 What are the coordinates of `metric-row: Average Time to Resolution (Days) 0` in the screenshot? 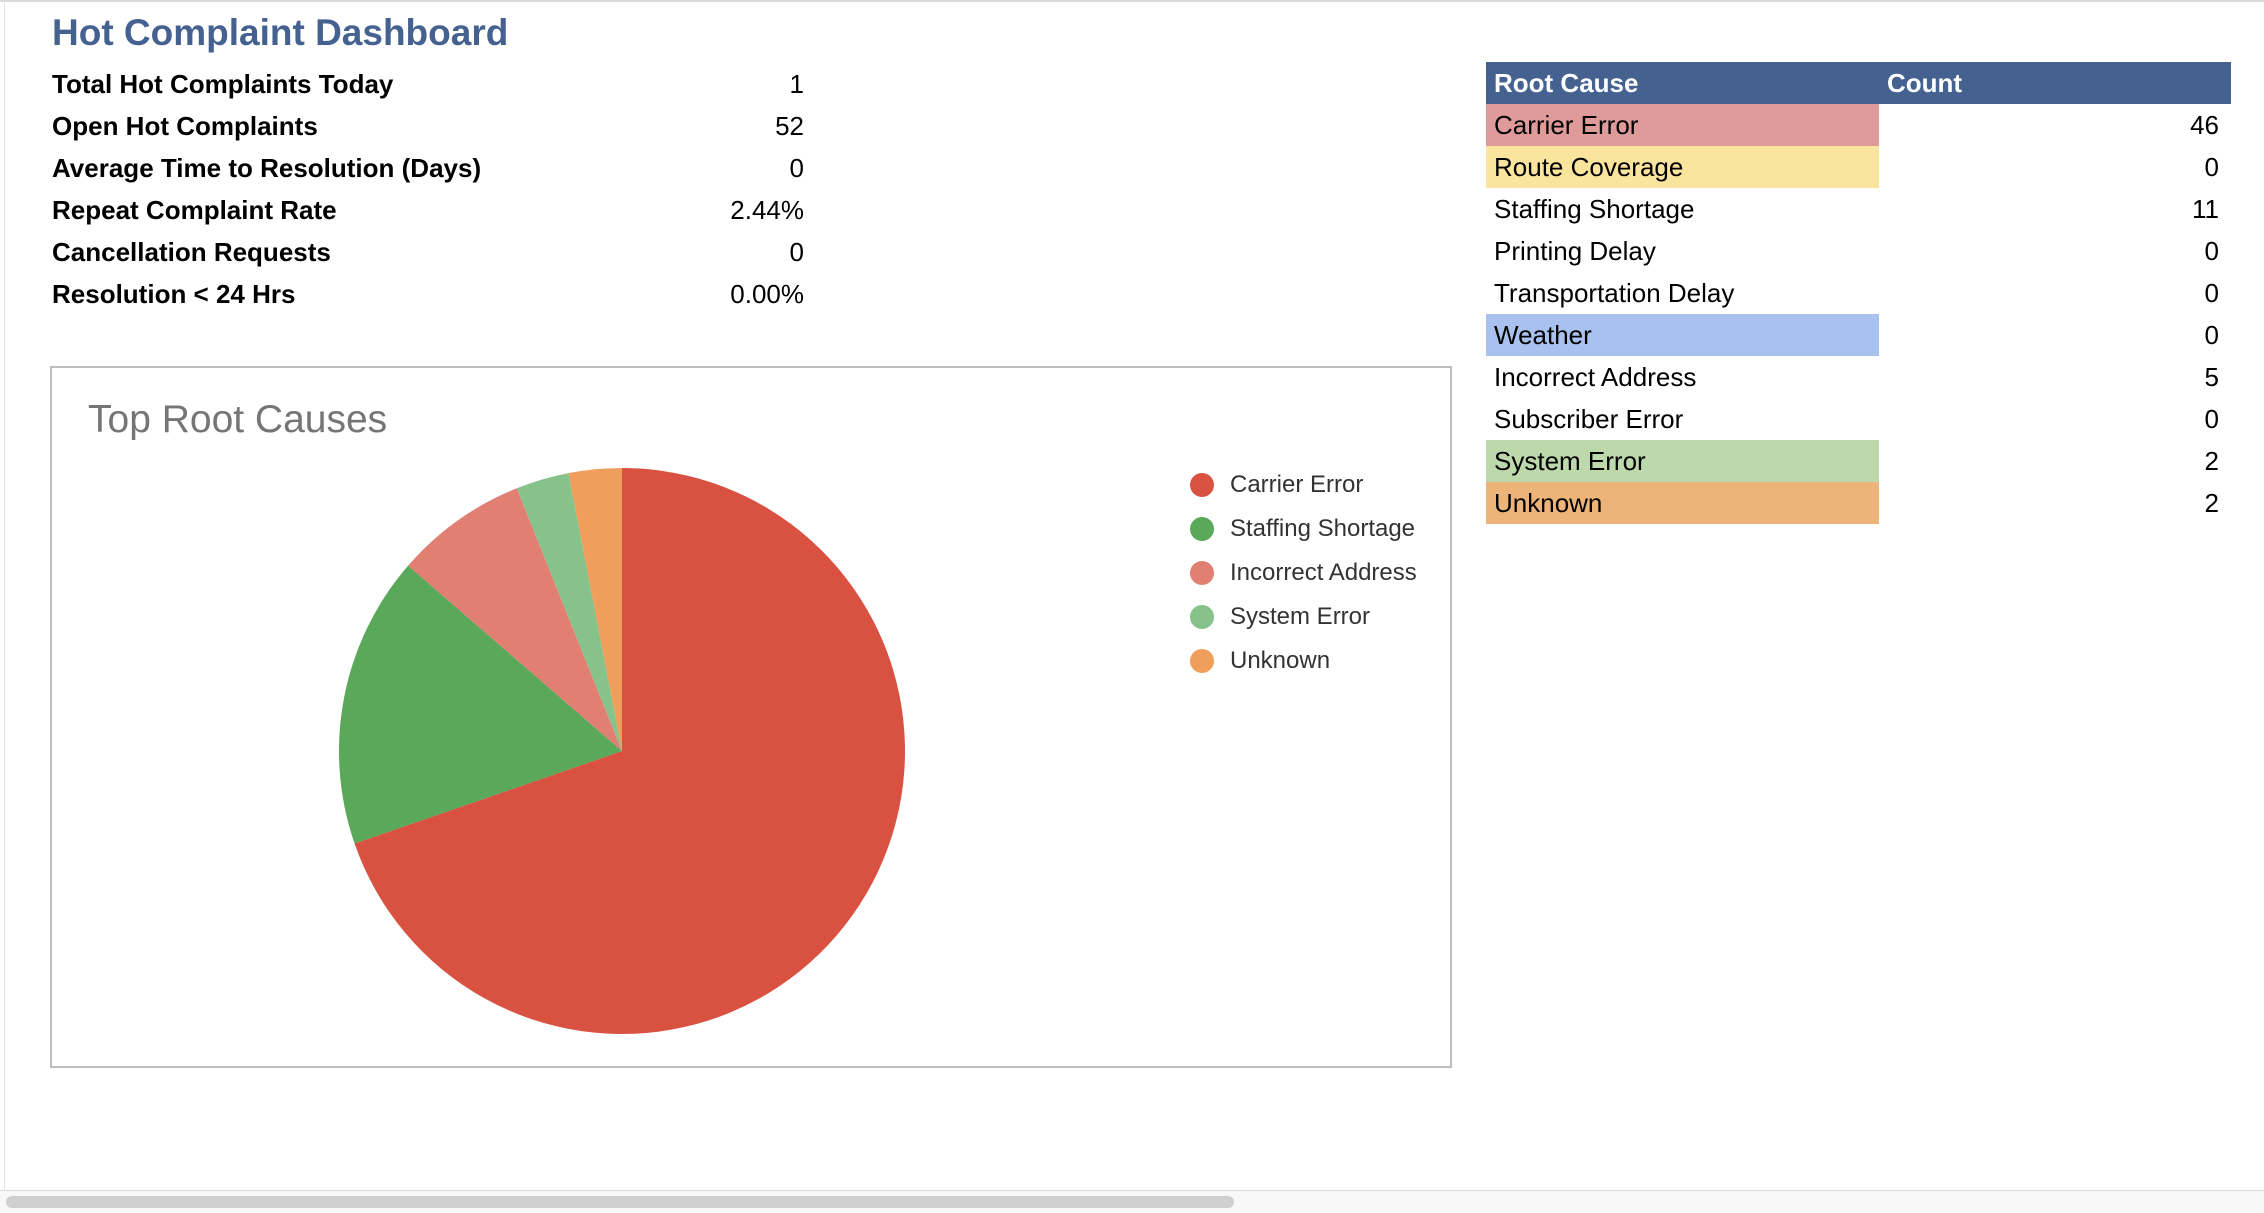 It's located at (428, 168).